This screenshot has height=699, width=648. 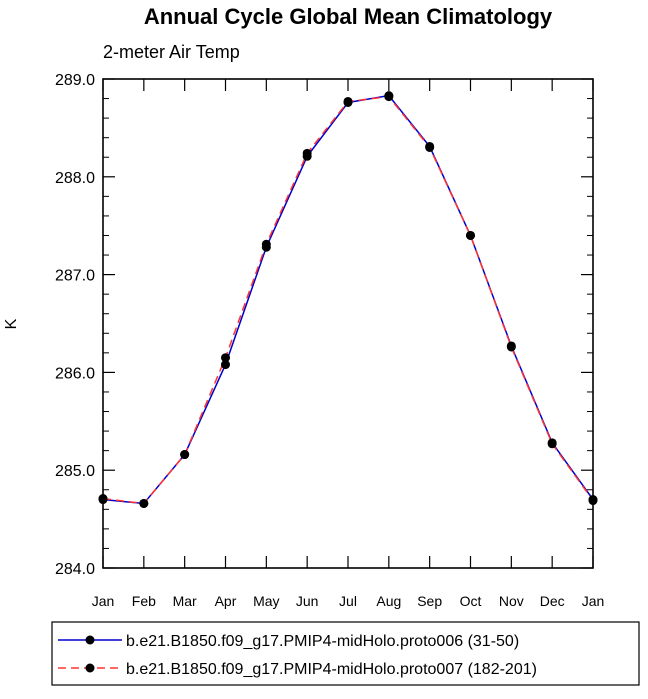 What do you see at coordinates (429, 601) in the screenshot?
I see `x-tick-label: Sep` at bounding box center [429, 601].